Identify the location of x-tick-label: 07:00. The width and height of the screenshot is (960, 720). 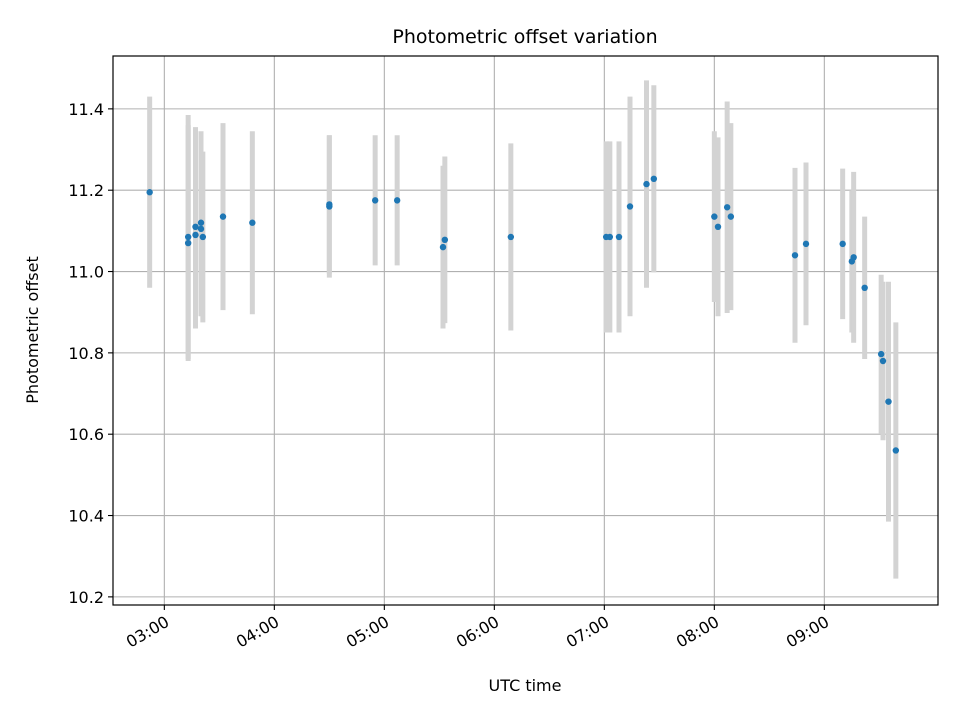
(587, 632).